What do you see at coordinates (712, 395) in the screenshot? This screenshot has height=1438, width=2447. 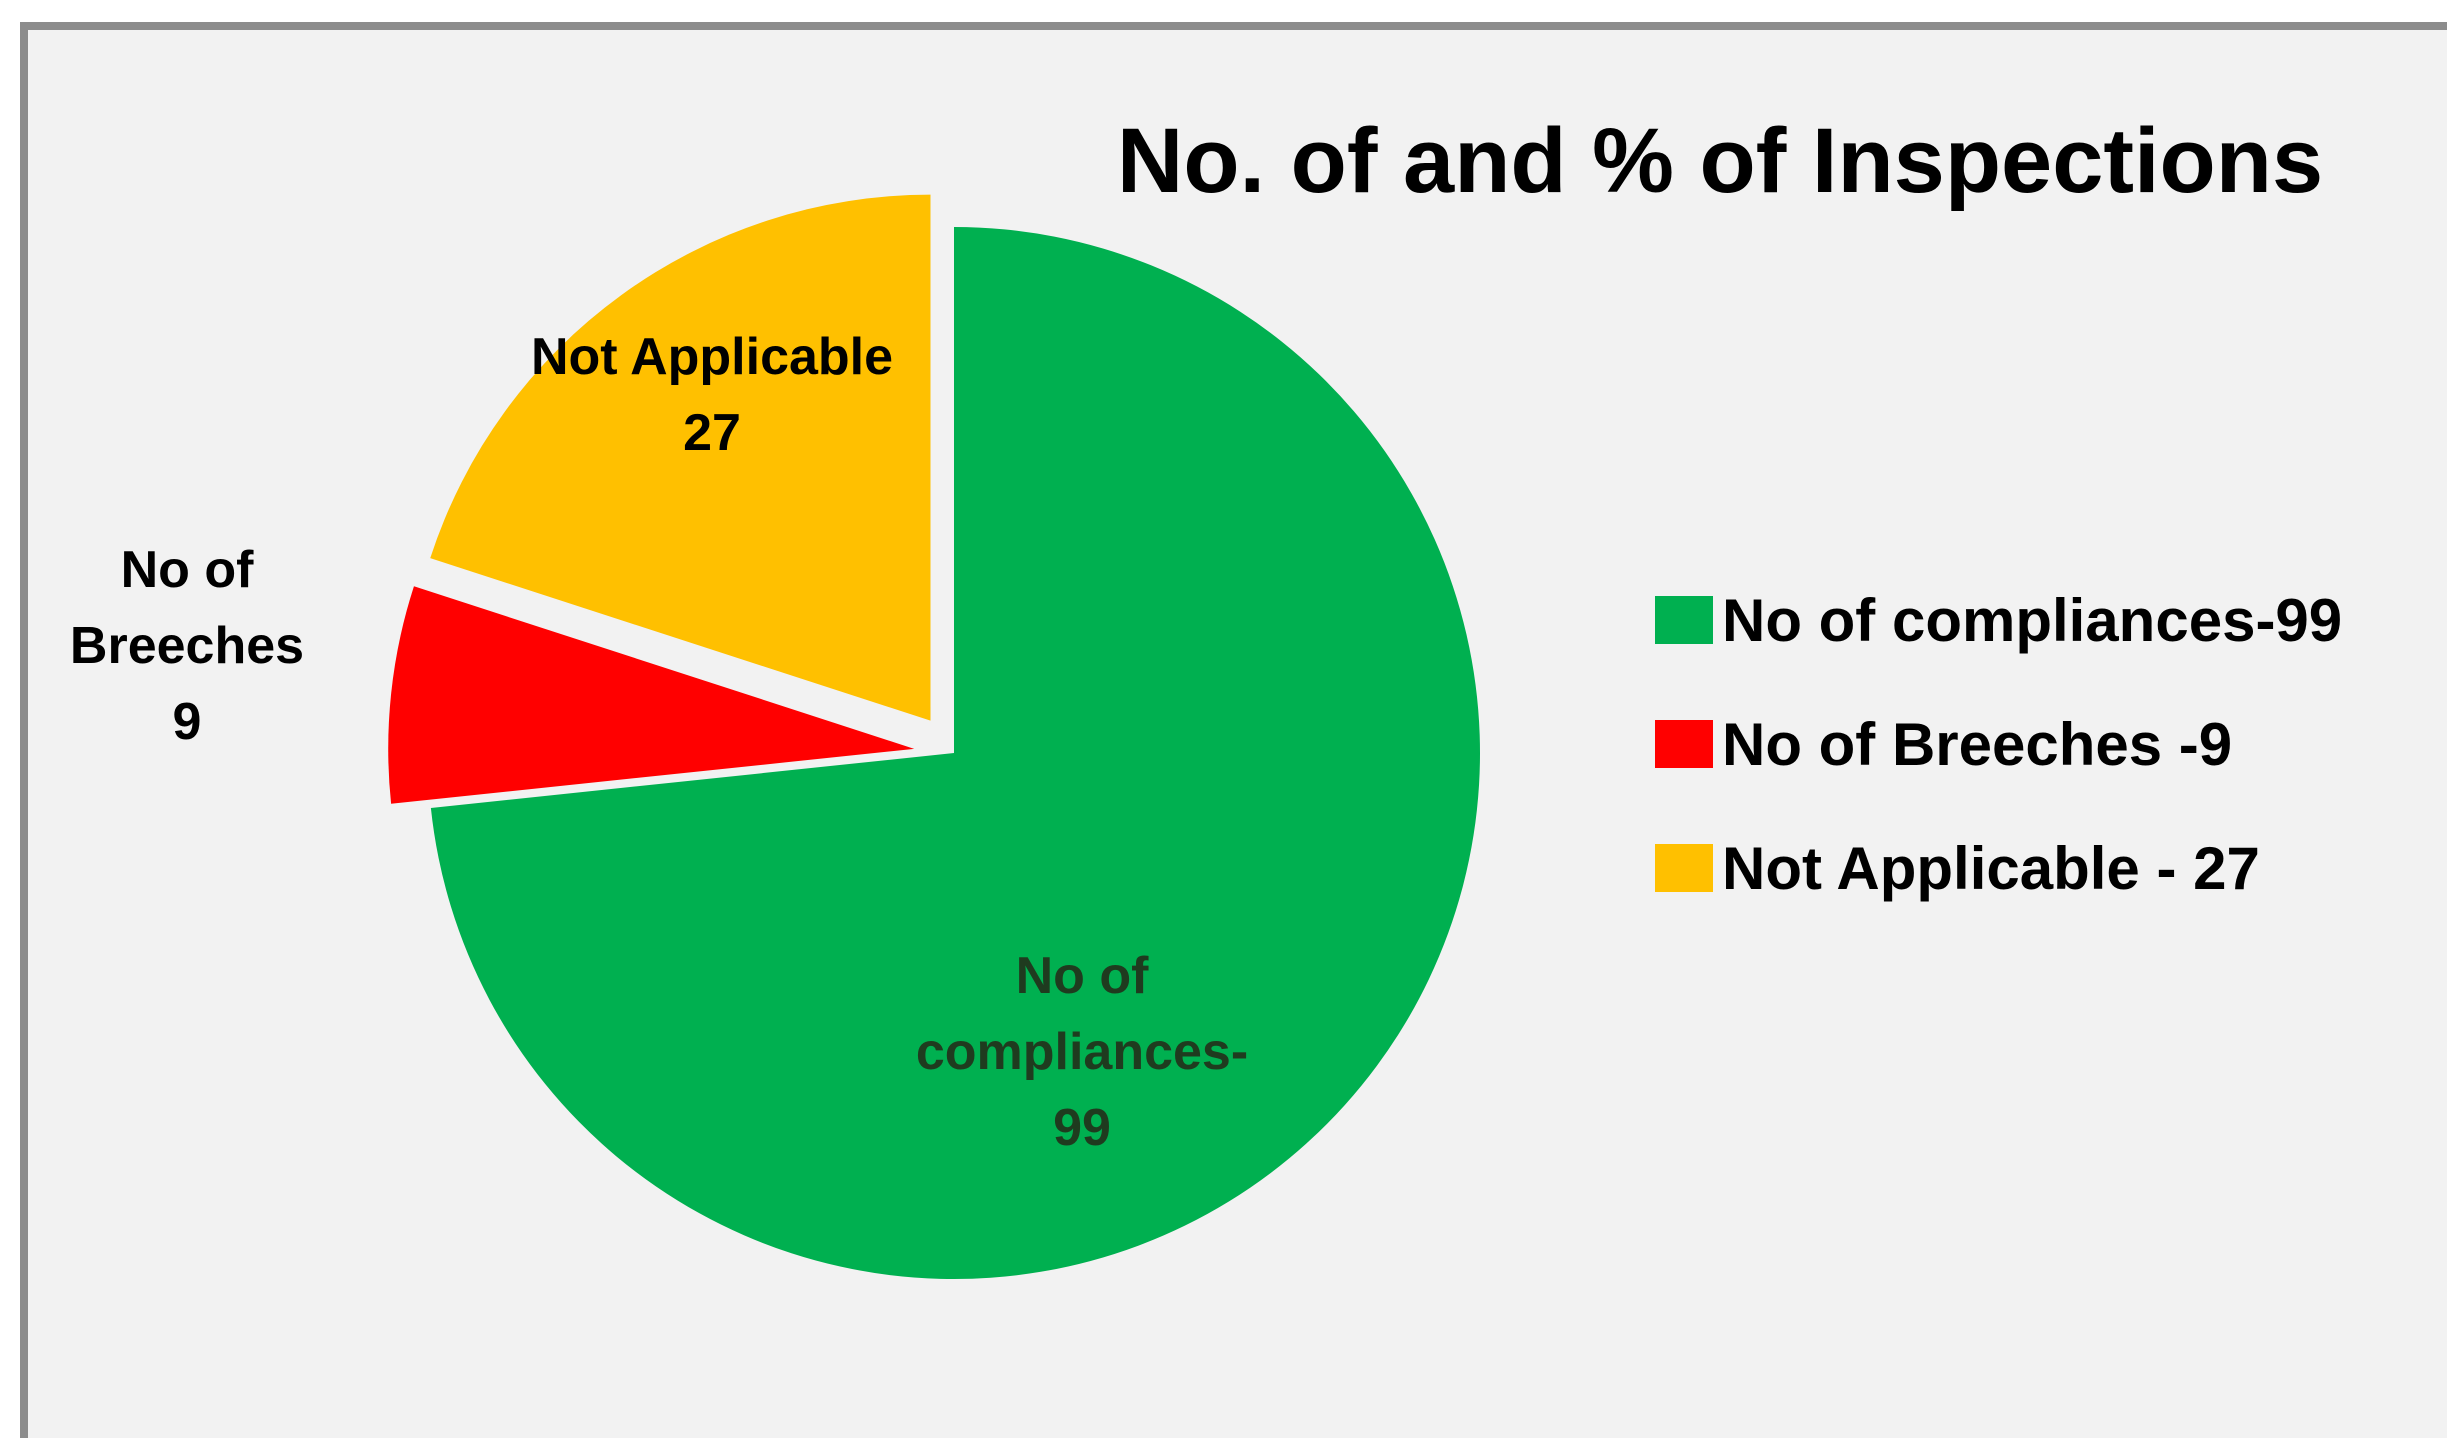 I see `slice-label-3: Not Applicable 27` at bounding box center [712, 395].